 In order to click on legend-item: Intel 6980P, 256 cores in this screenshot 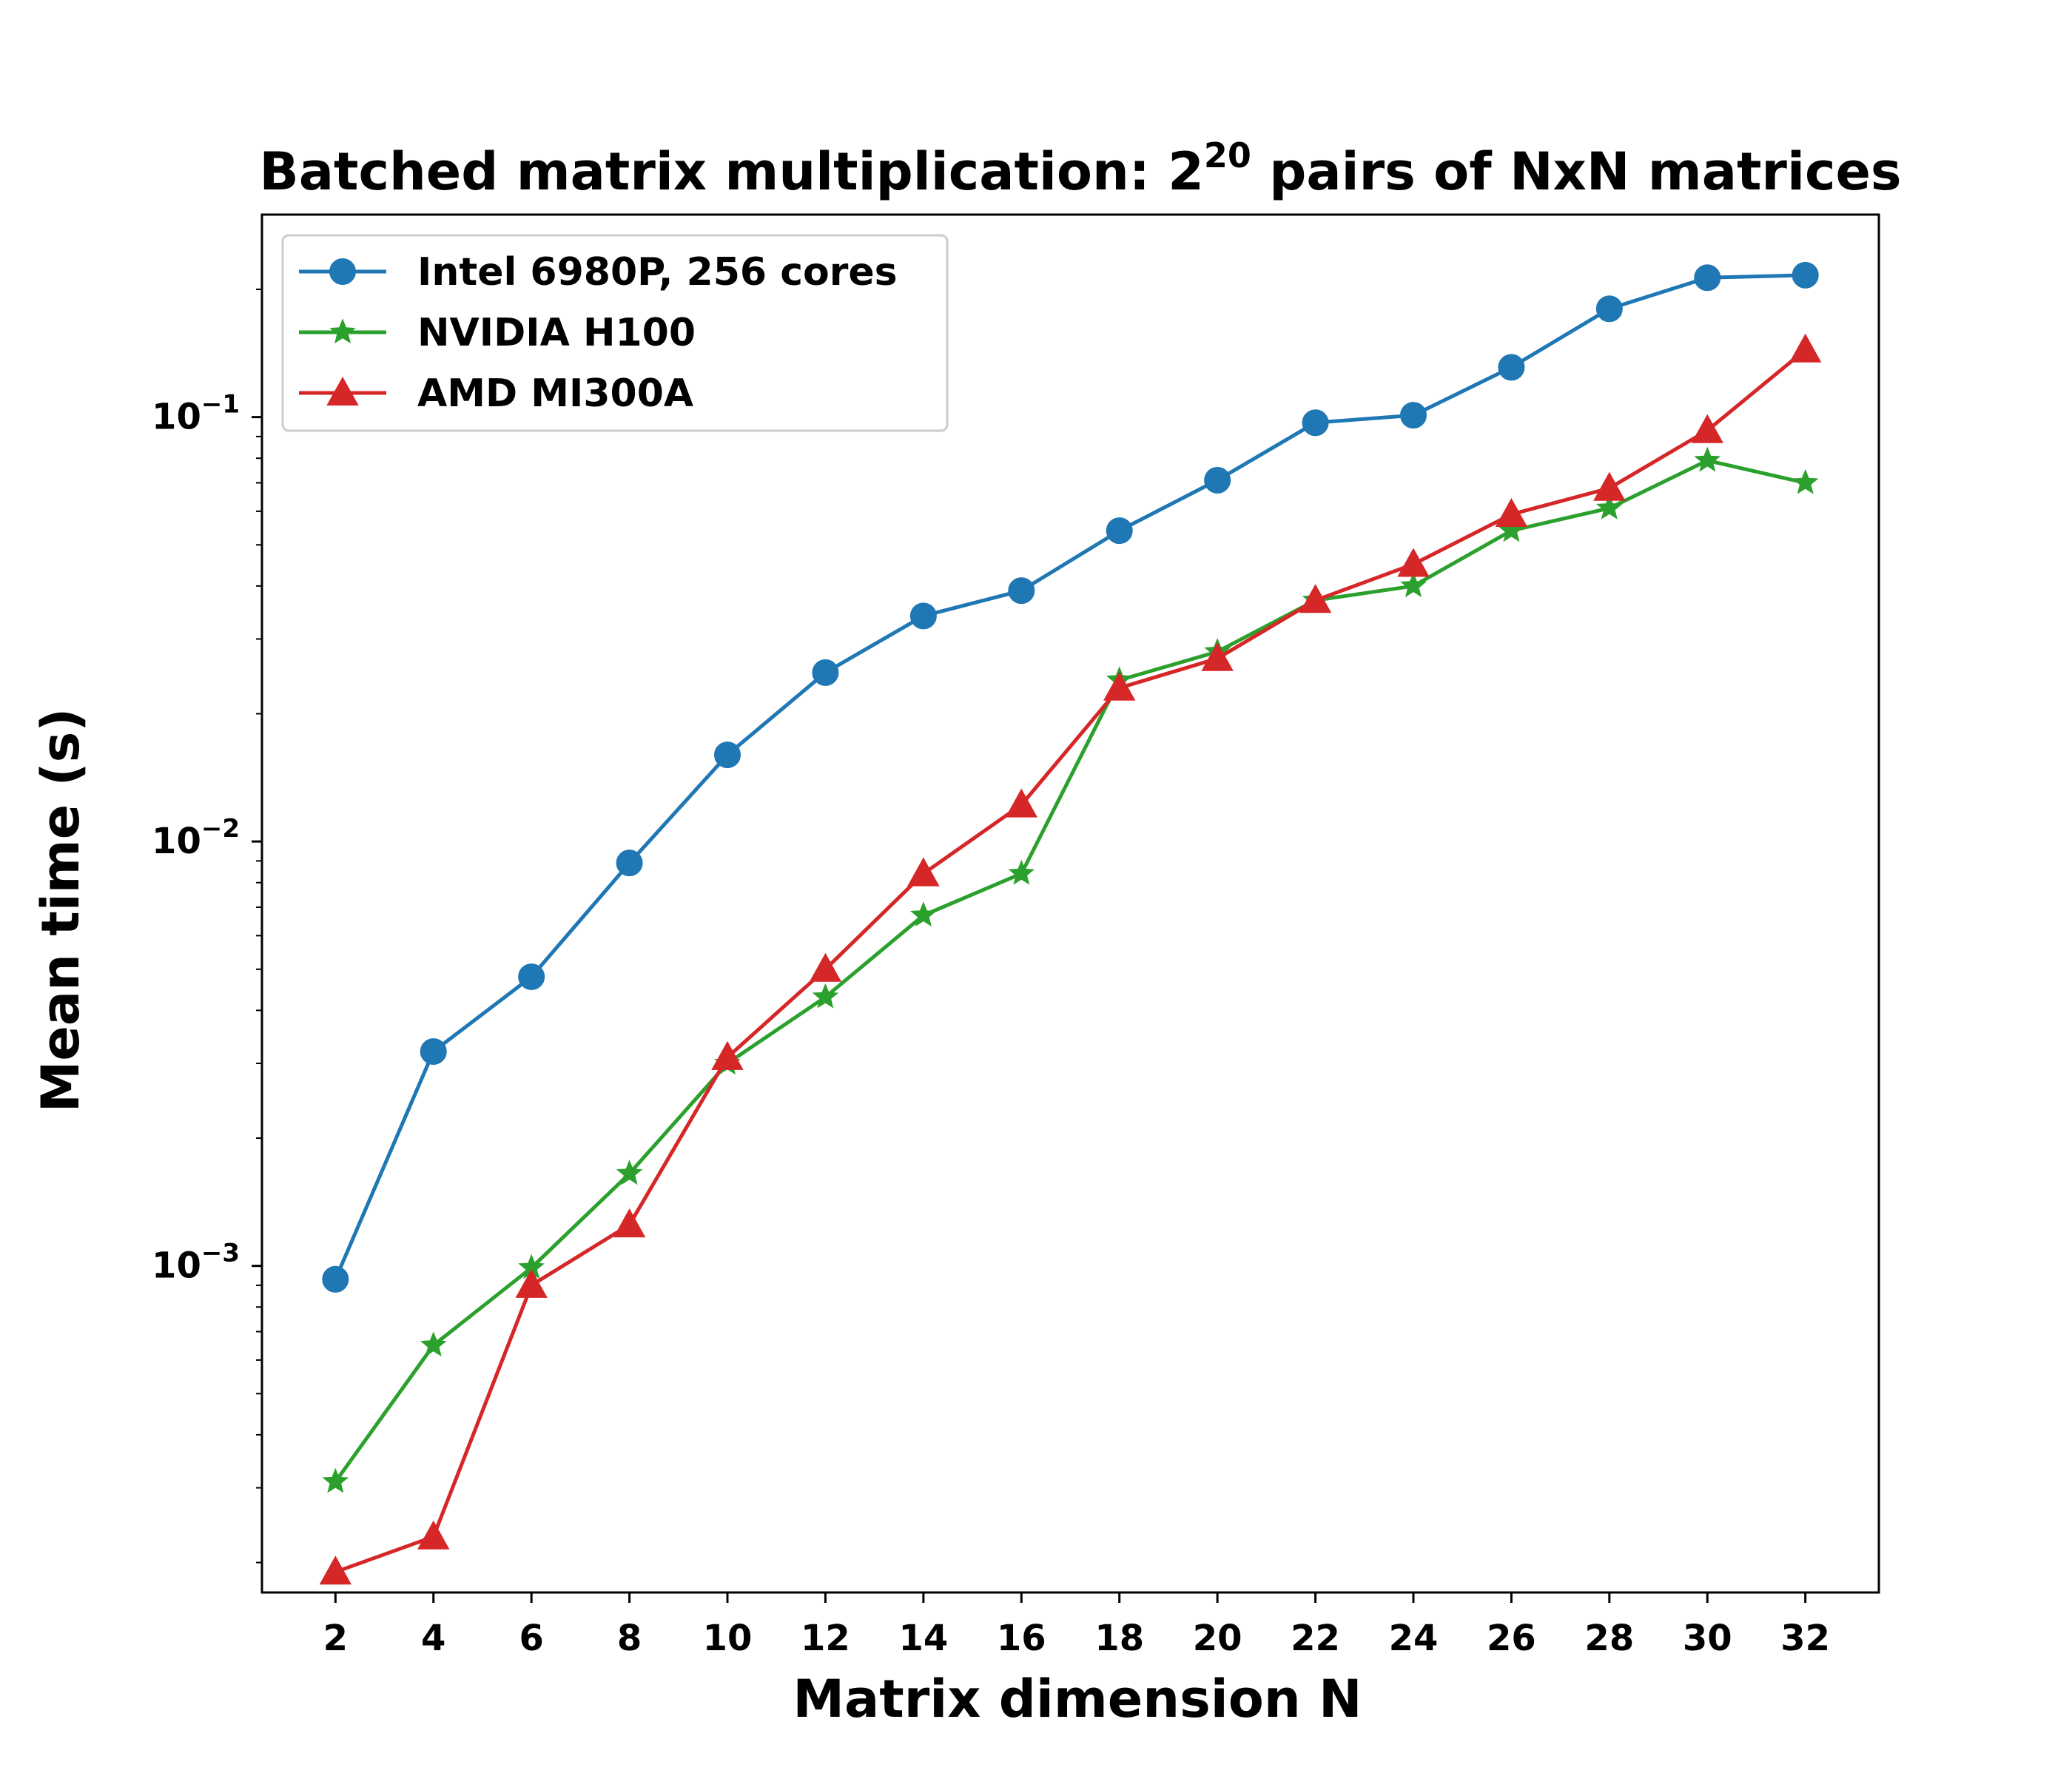, I will do `click(598, 272)`.